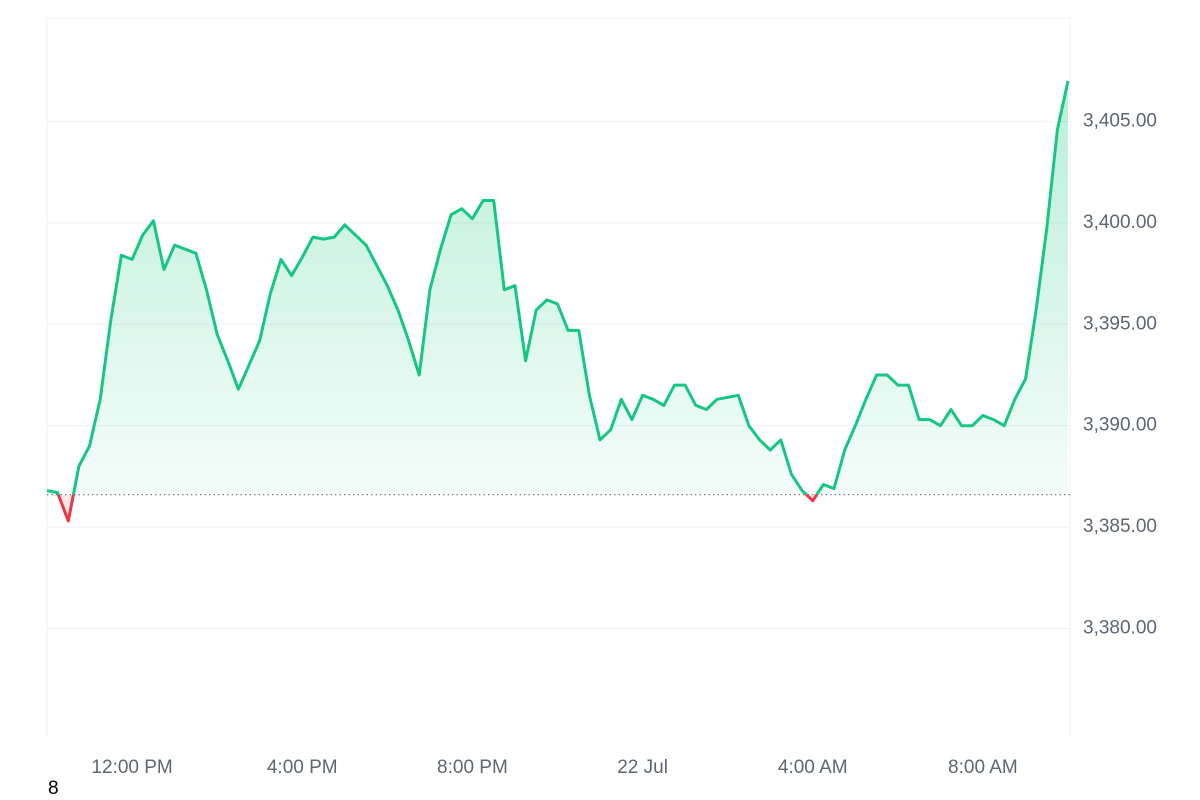  What do you see at coordinates (472, 767) in the screenshot?
I see `x-tick-label: 8:00 PM` at bounding box center [472, 767].